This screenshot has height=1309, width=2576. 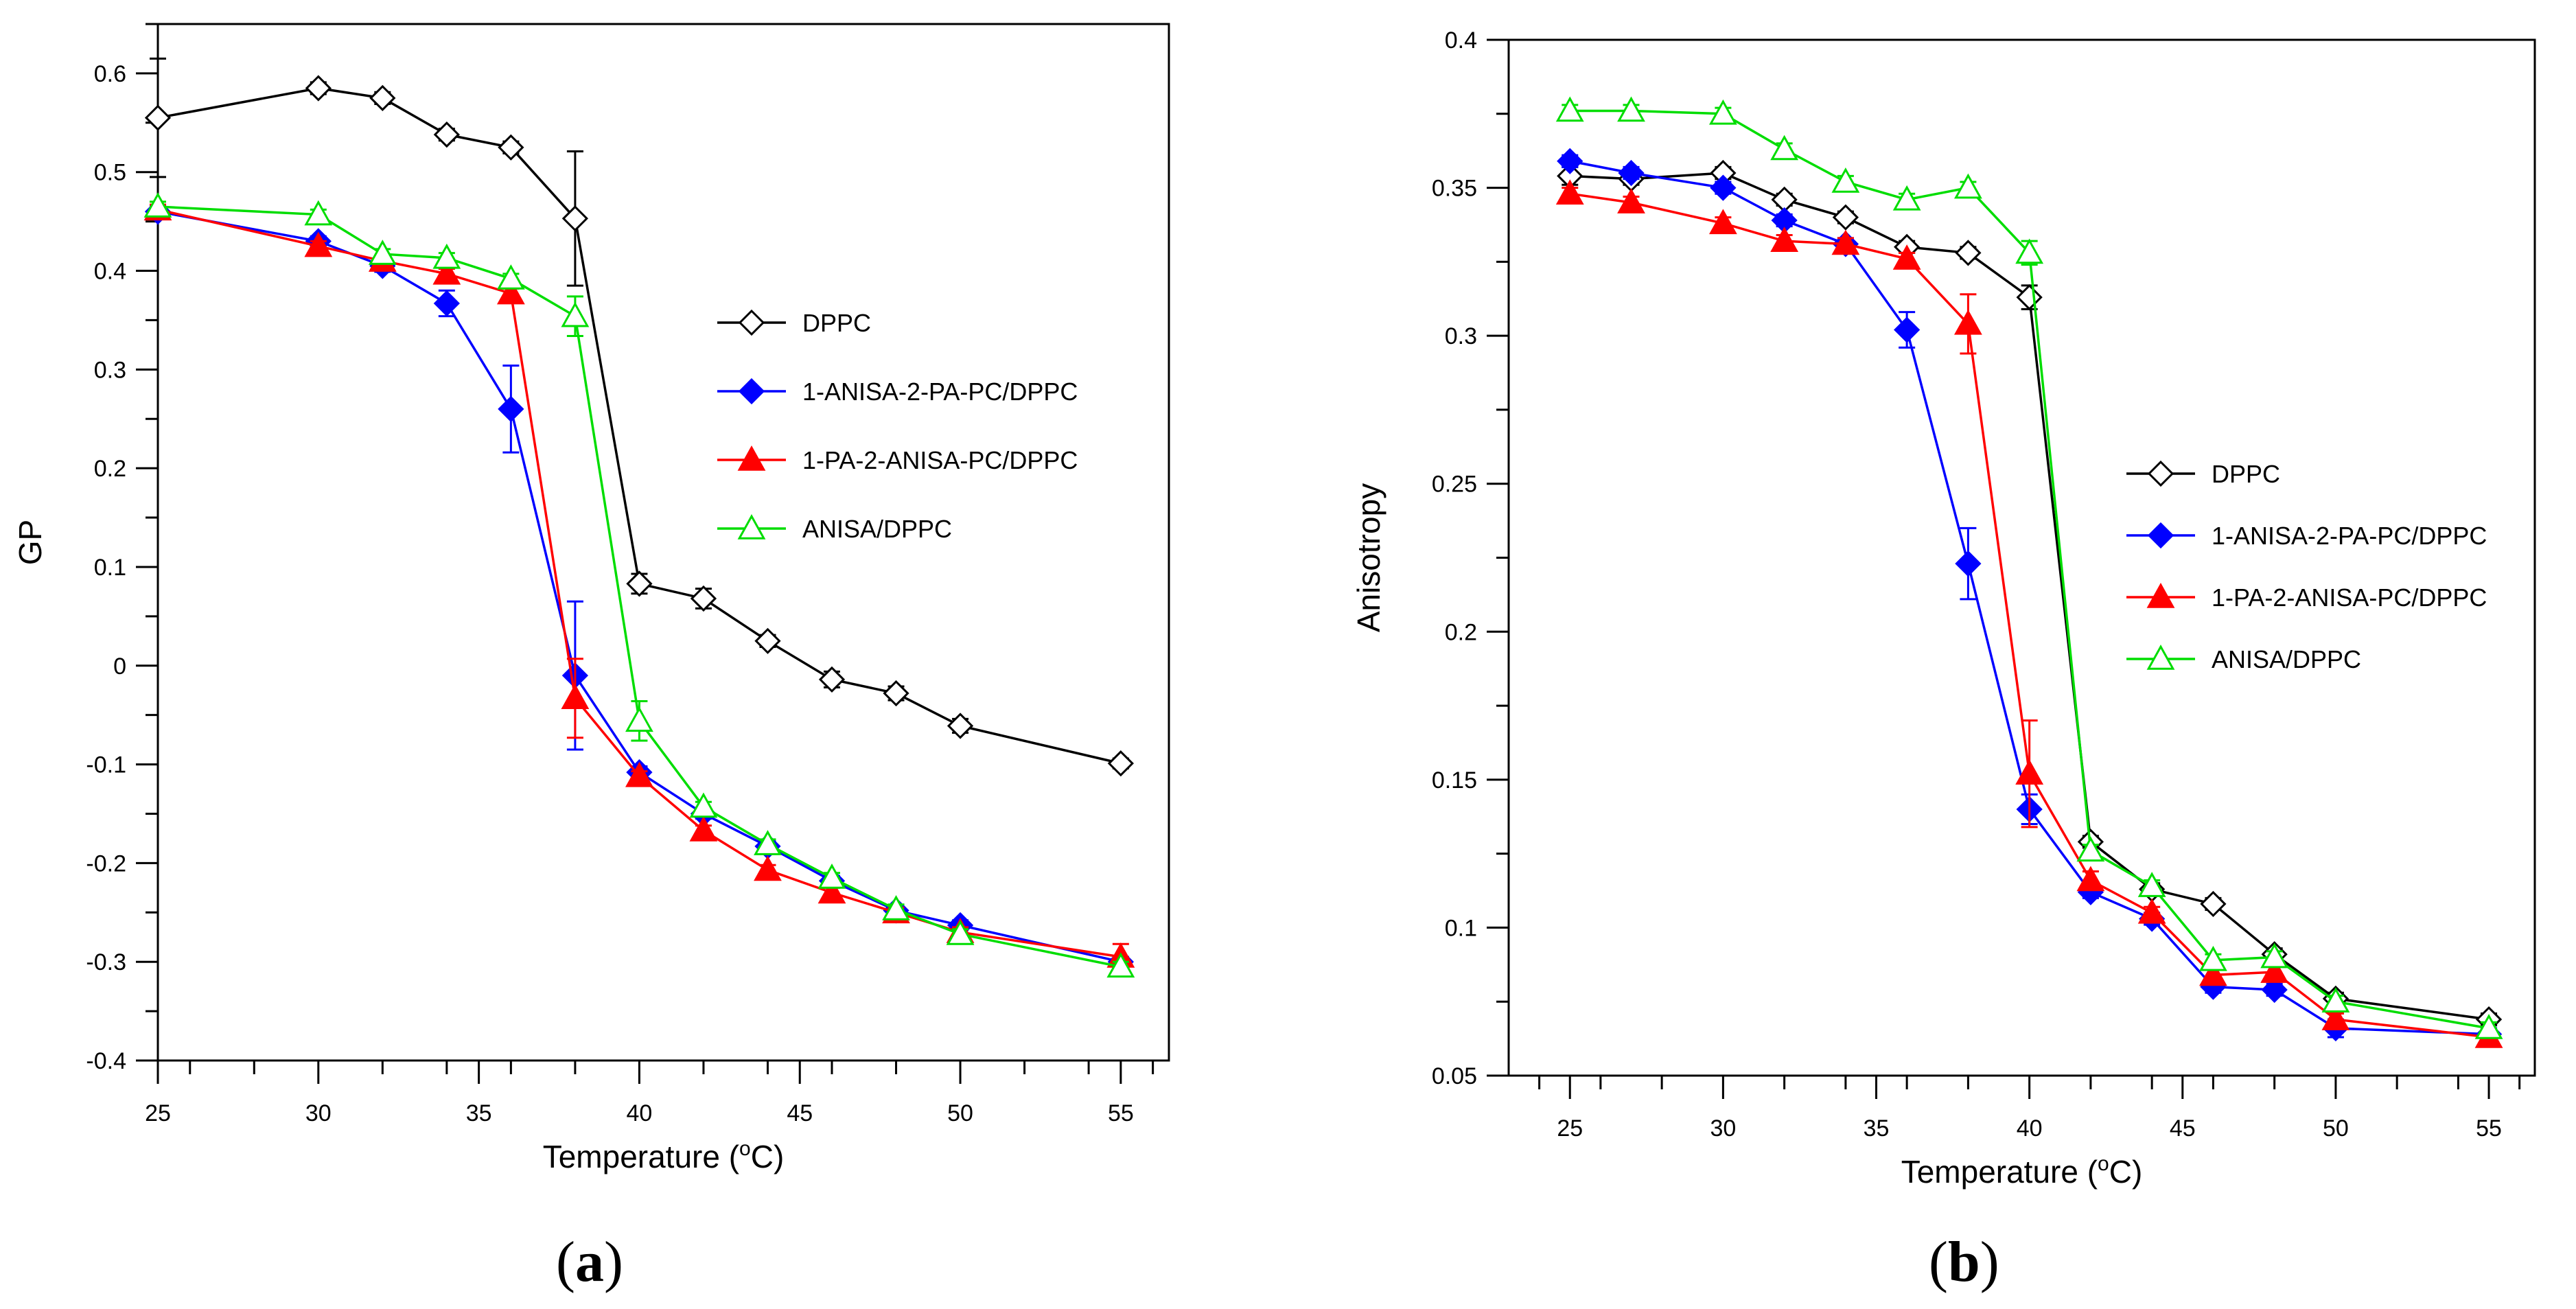 What do you see at coordinates (2306, 597) in the screenshot?
I see `legend-item-1-pa-2-anisa-pc-dppc: 1-PA-2-ANISA-PC/DPPC` at bounding box center [2306, 597].